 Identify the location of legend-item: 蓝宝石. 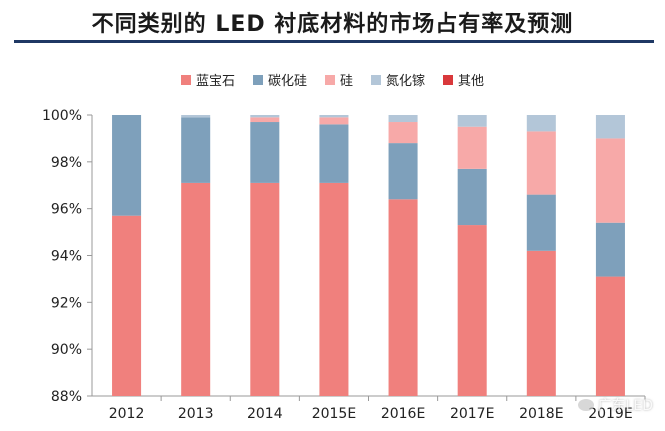
(207, 79).